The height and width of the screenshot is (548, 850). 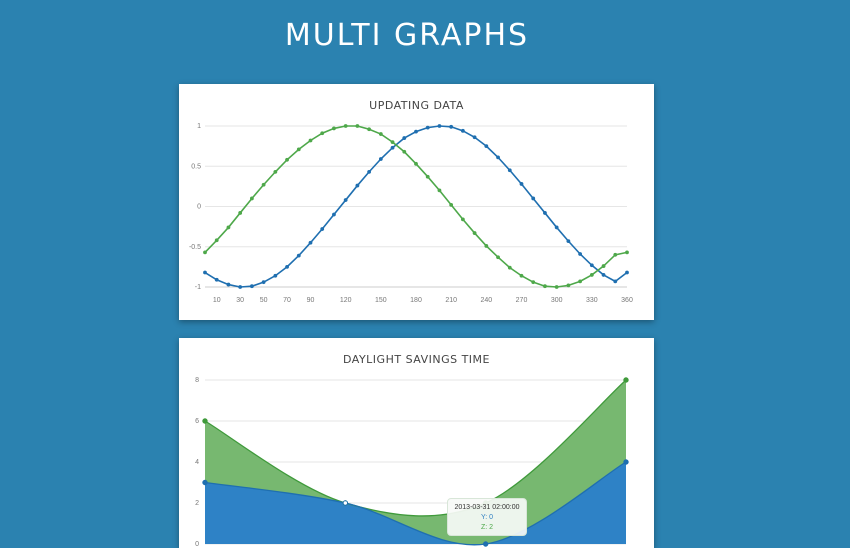 What do you see at coordinates (198, 287) in the screenshot?
I see `y-tick-label: -1` at bounding box center [198, 287].